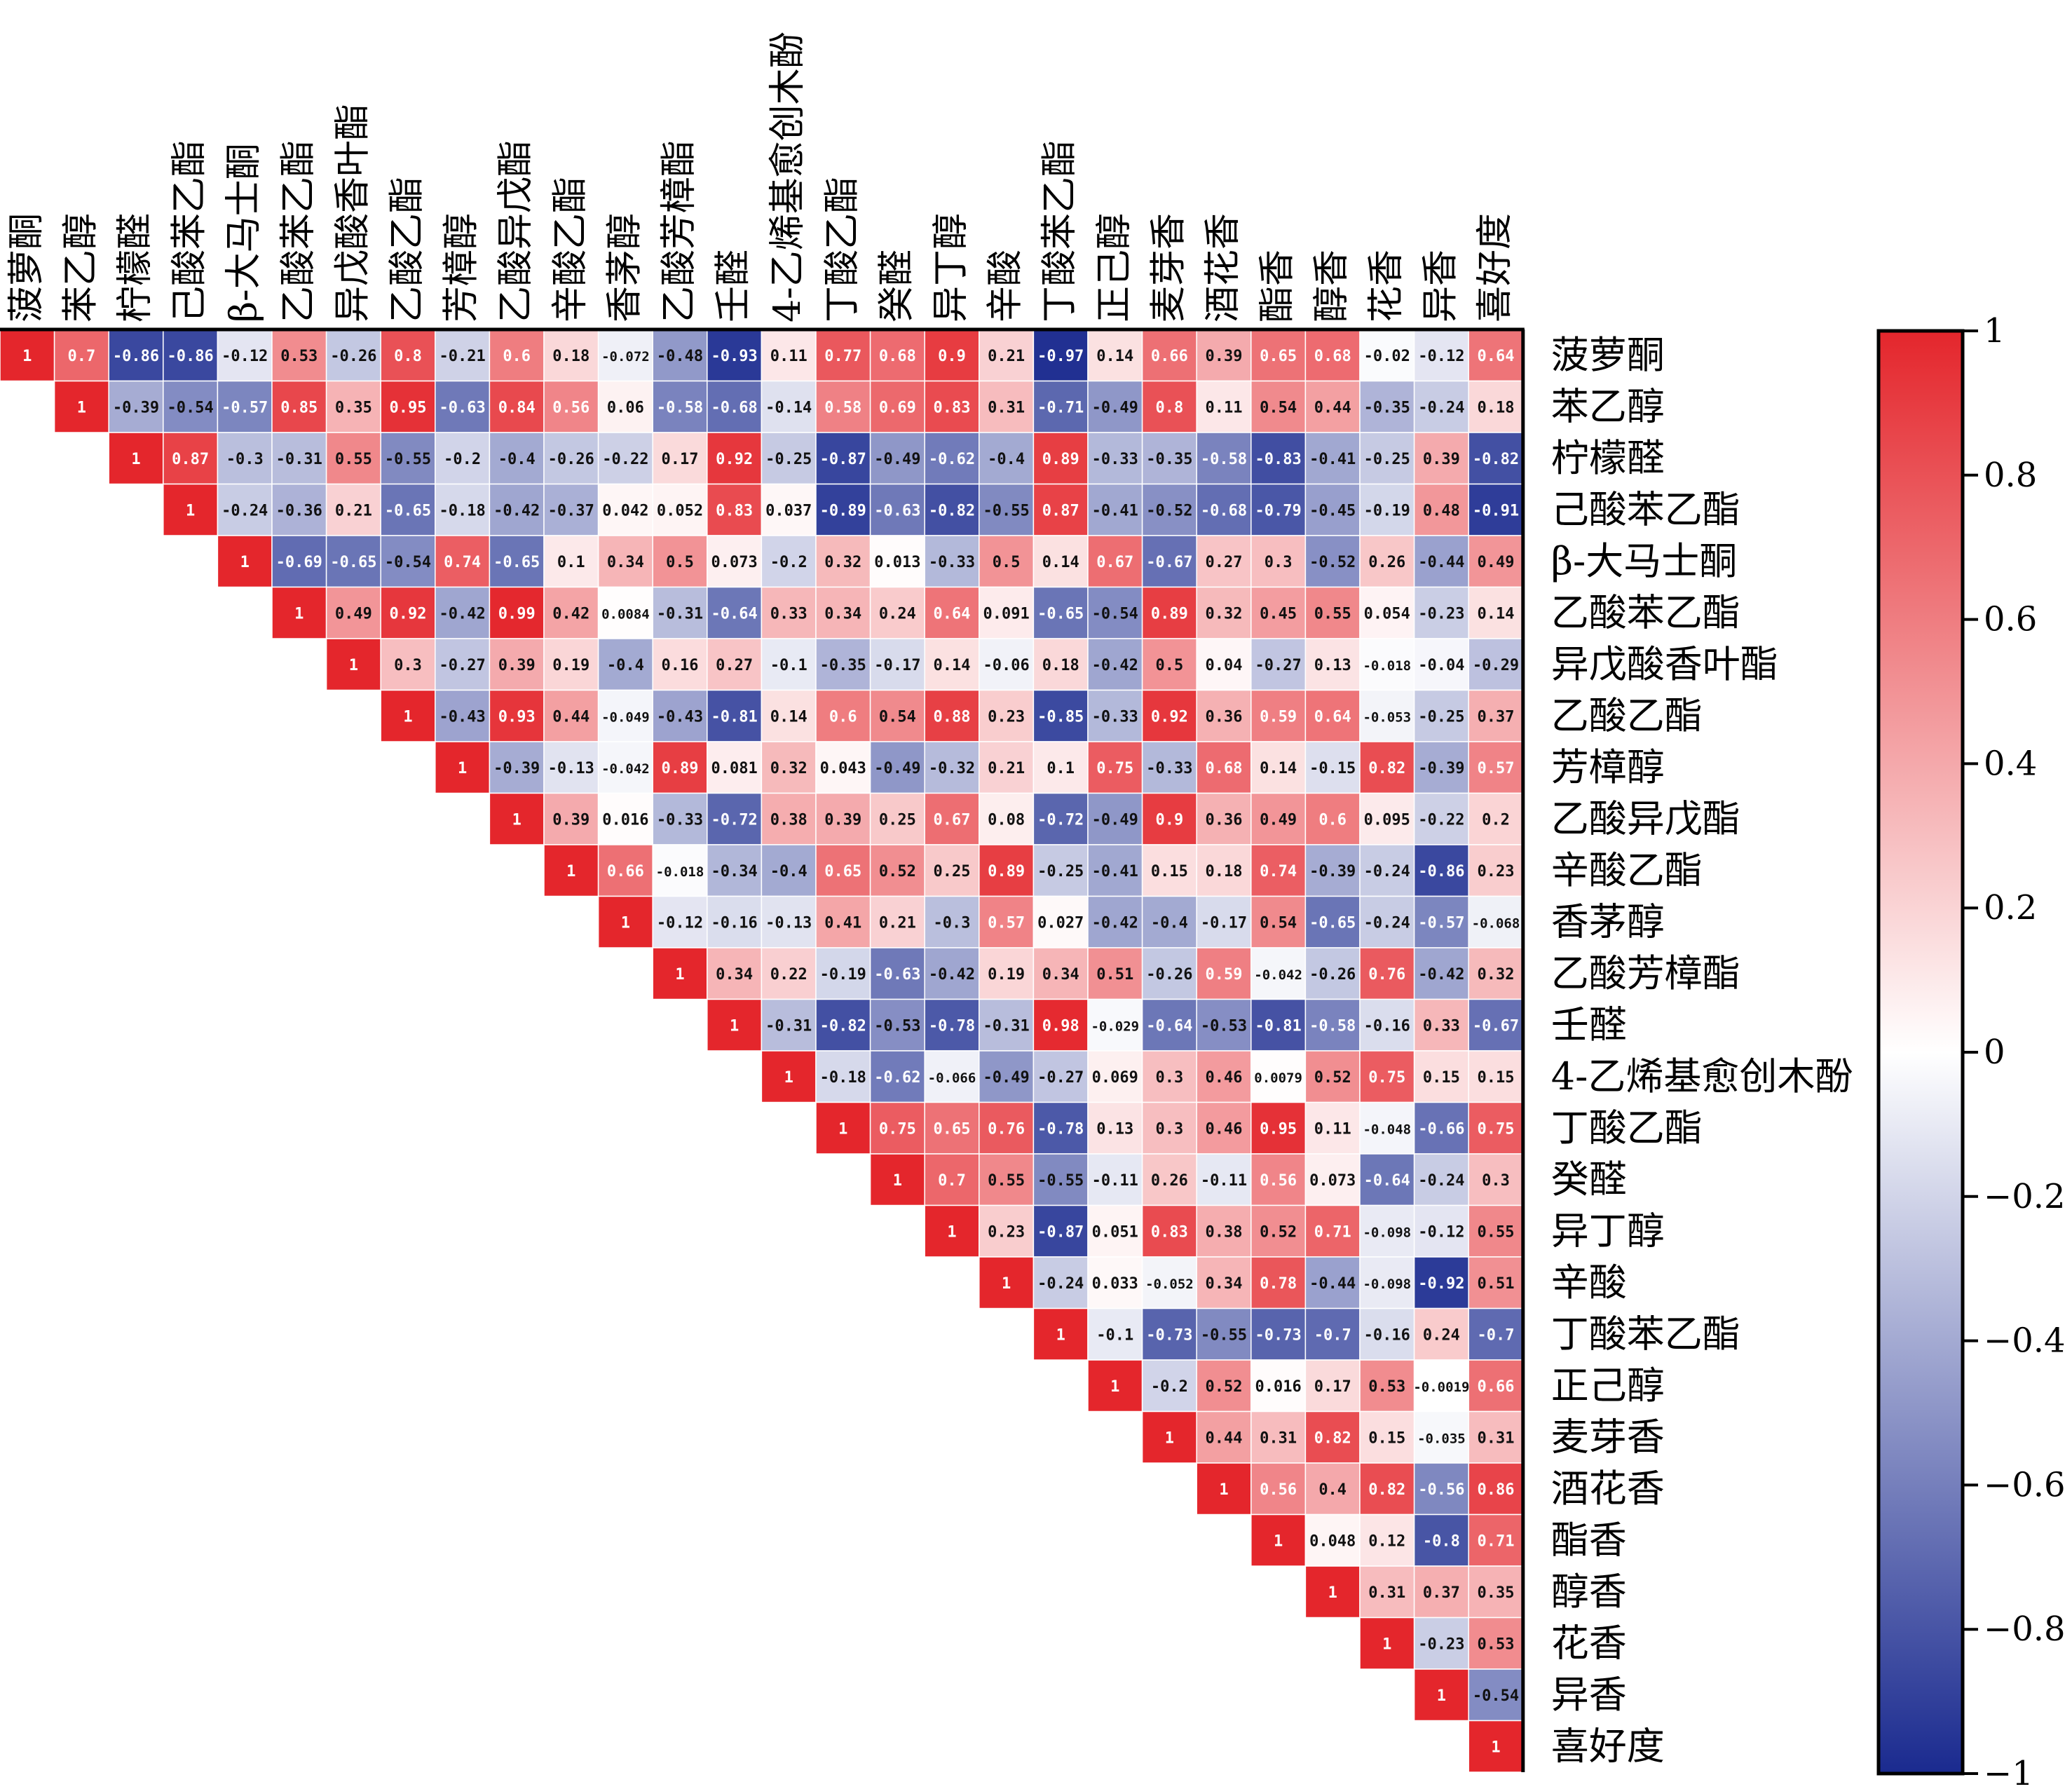  I want to click on heatmap-cell-value: 0.66, so click(1496, 1387).